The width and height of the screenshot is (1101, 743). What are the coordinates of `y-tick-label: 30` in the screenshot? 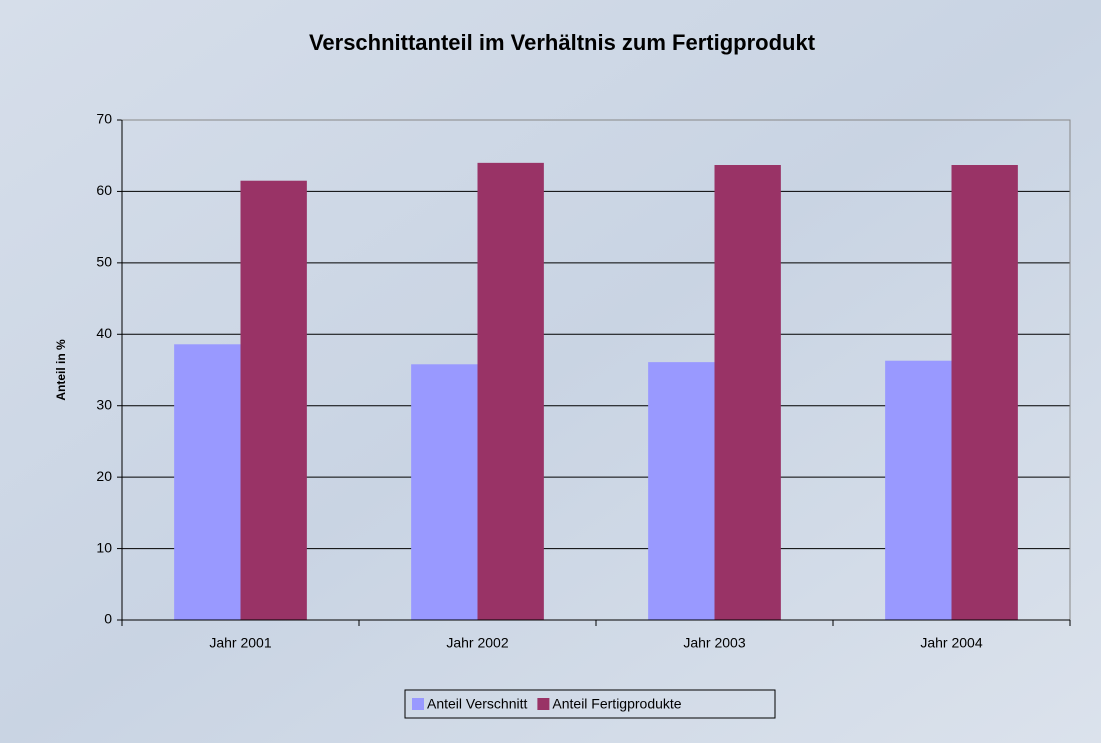 It's located at (104, 404).